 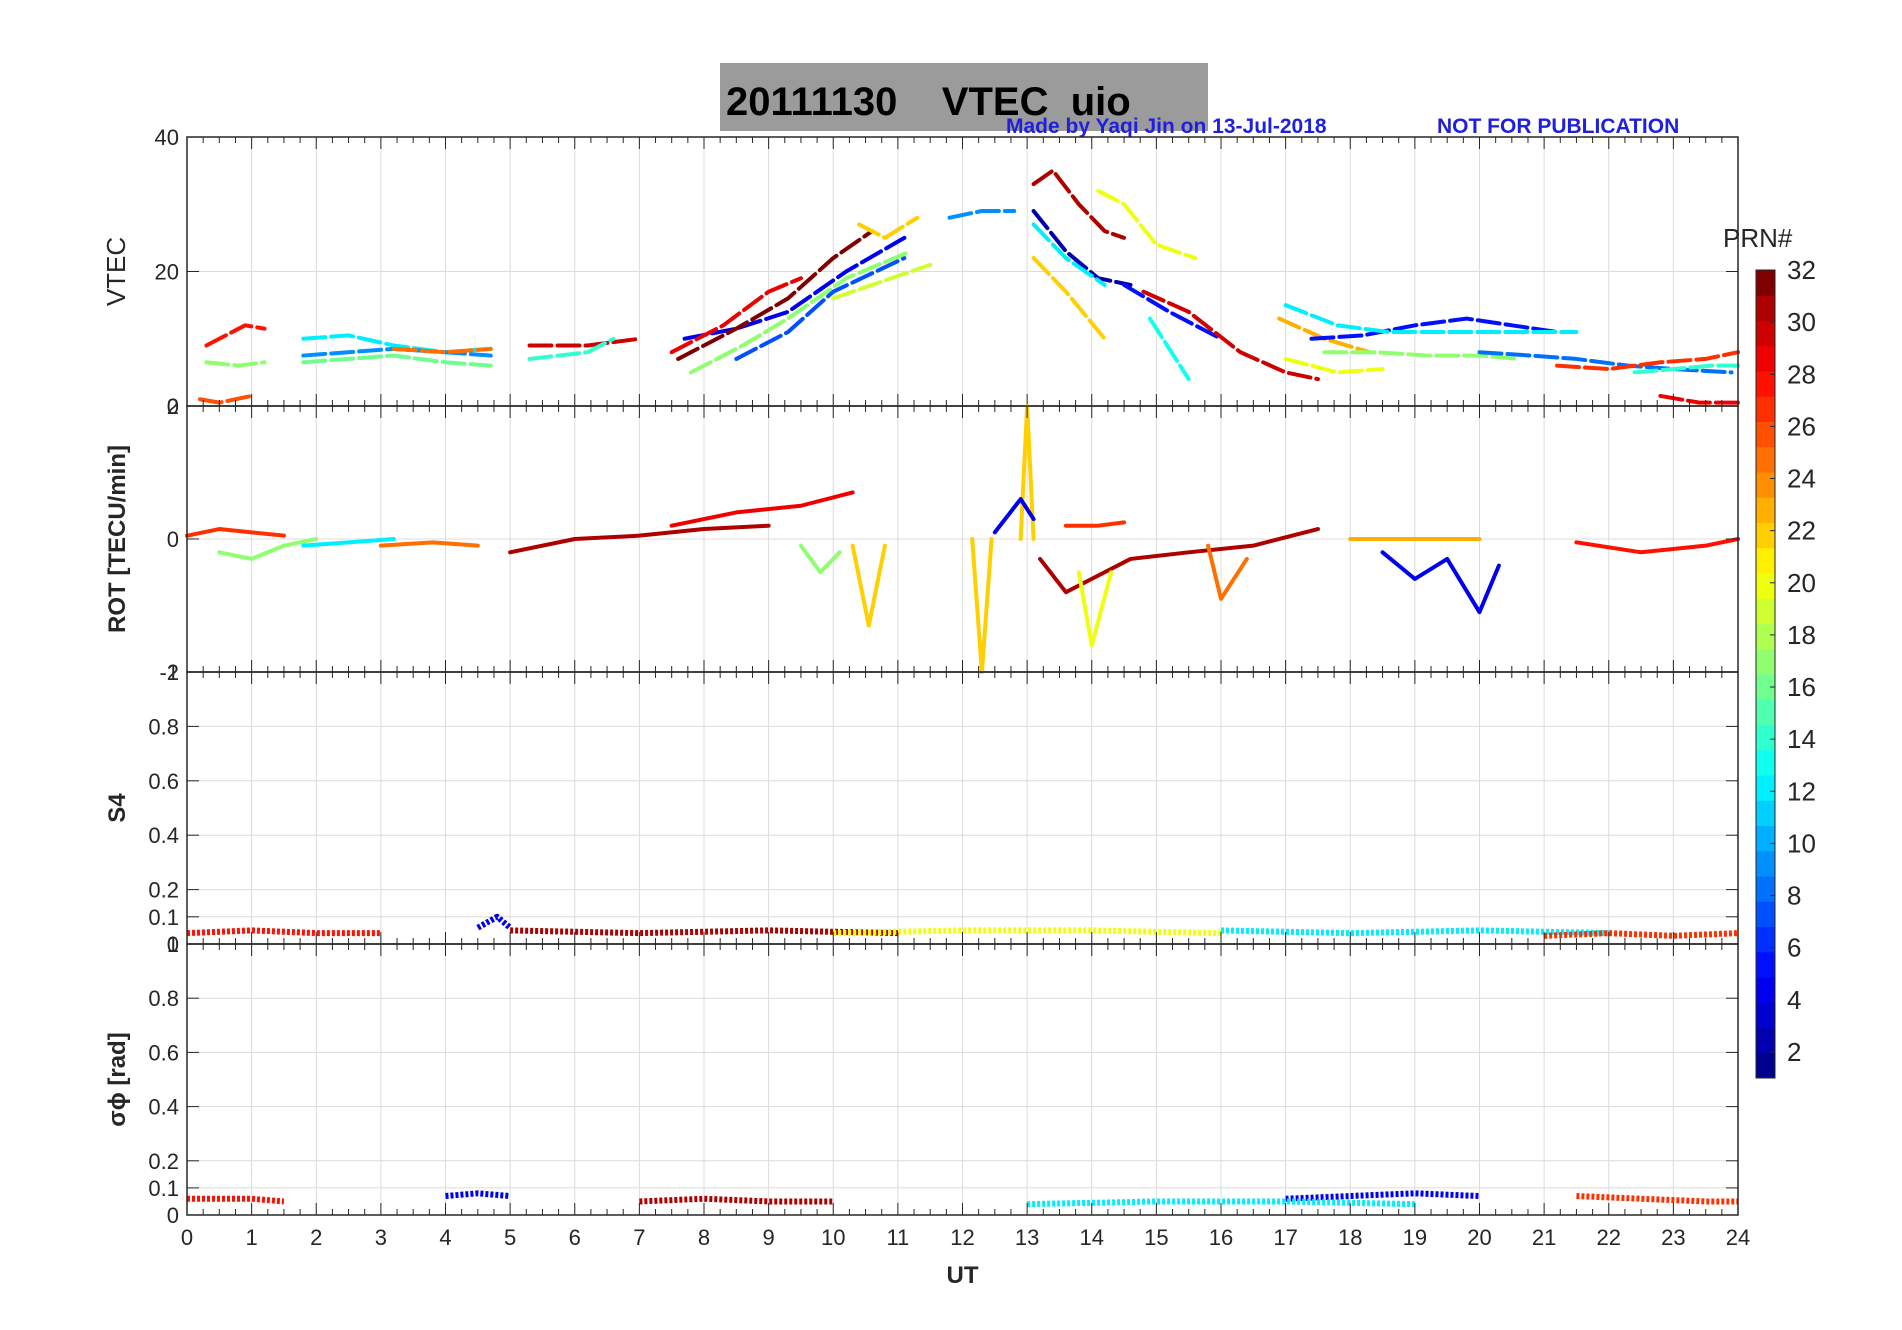 What do you see at coordinates (1794, 896) in the screenshot?
I see `colorbar-tick-label: 8` at bounding box center [1794, 896].